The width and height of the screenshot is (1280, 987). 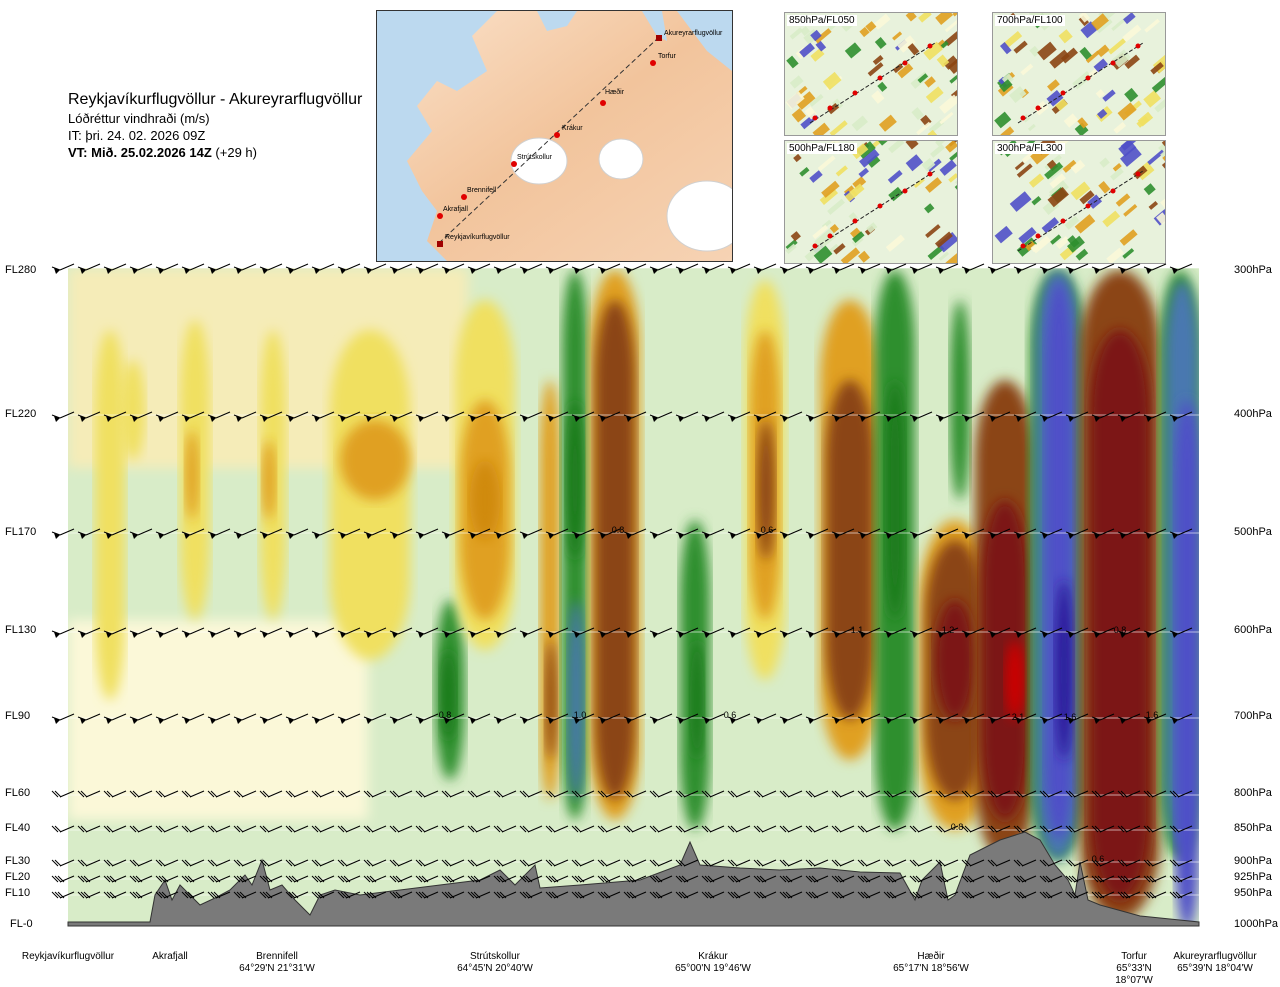 What do you see at coordinates (21, 270) in the screenshot?
I see `fl-label-280: FL280` at bounding box center [21, 270].